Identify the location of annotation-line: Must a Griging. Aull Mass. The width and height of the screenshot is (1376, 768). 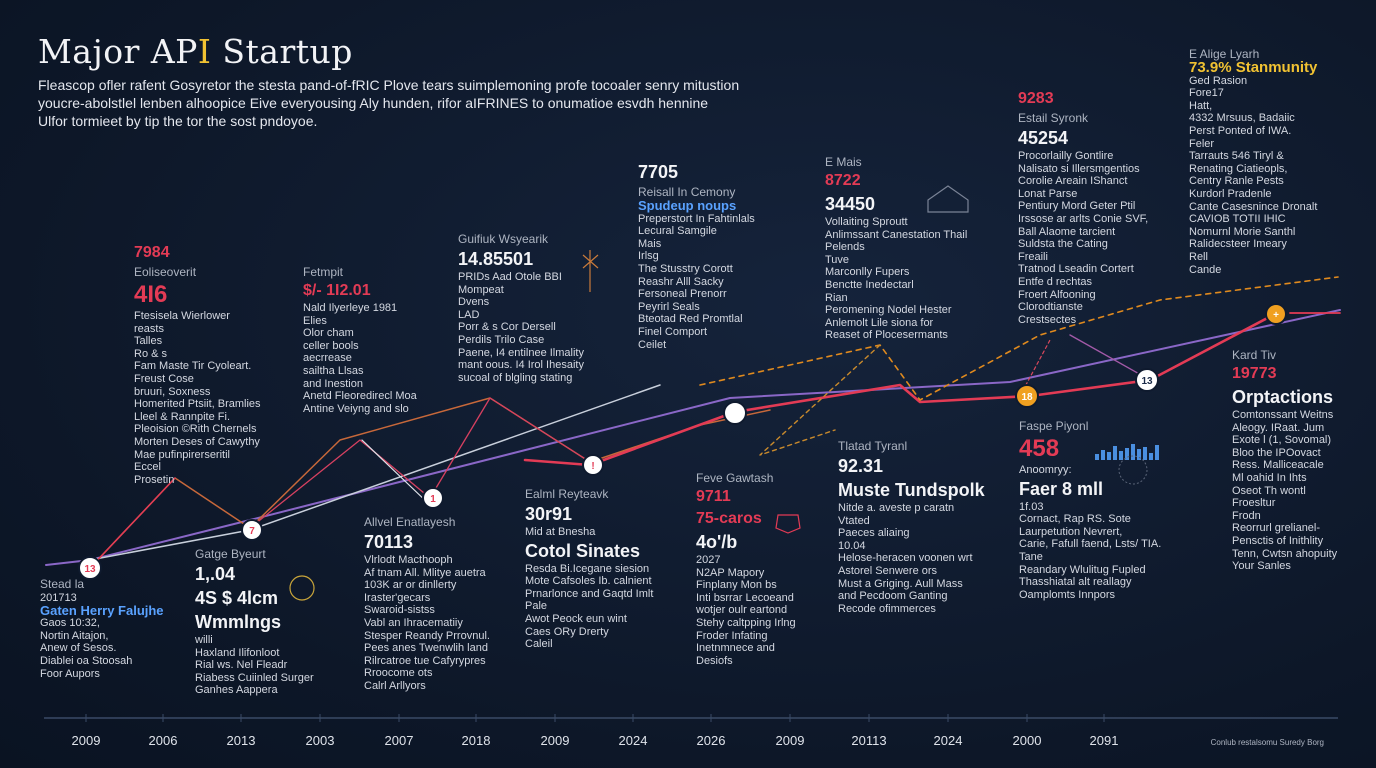
(900, 583).